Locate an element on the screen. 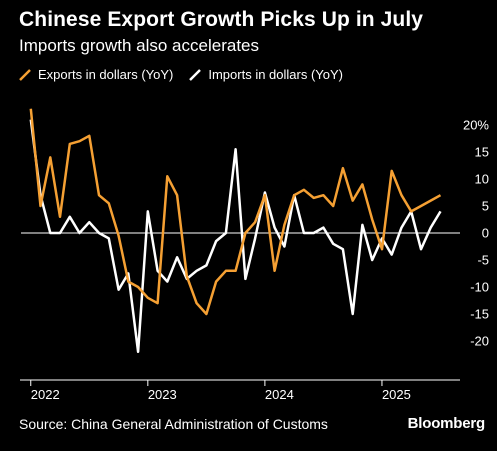  y-tick-label: -20 is located at coordinates (479, 341).